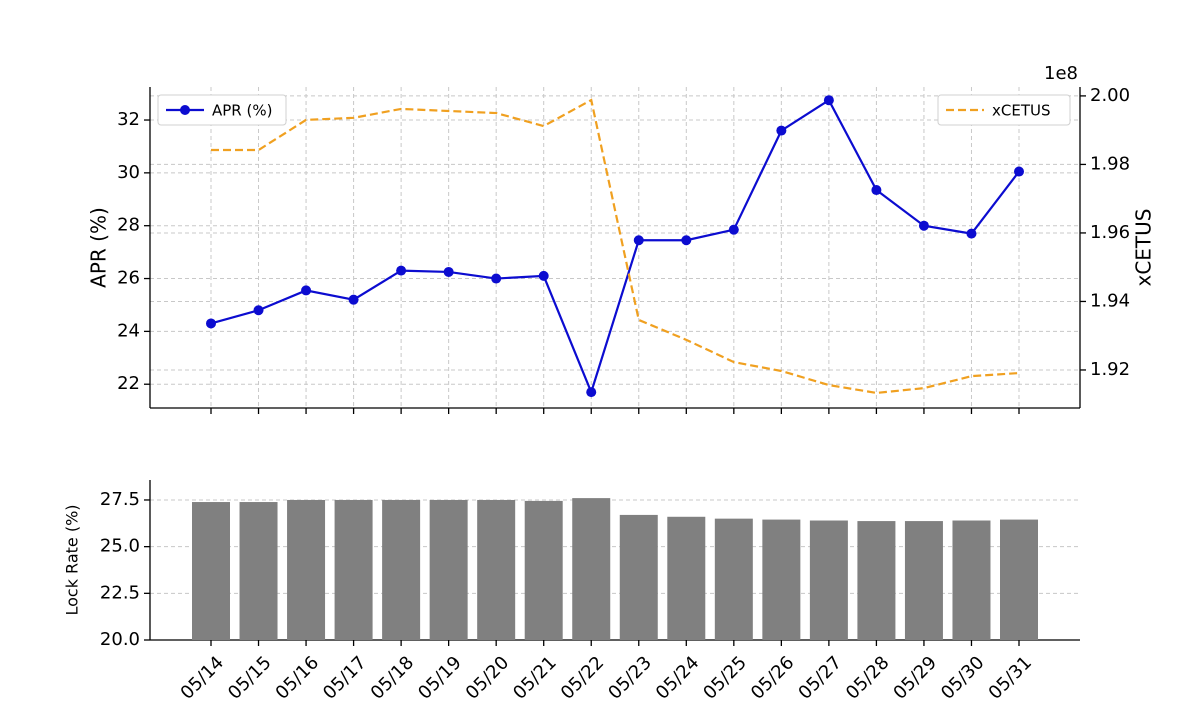  I want to click on x-tick-label: 05/18, so click(393, 678).